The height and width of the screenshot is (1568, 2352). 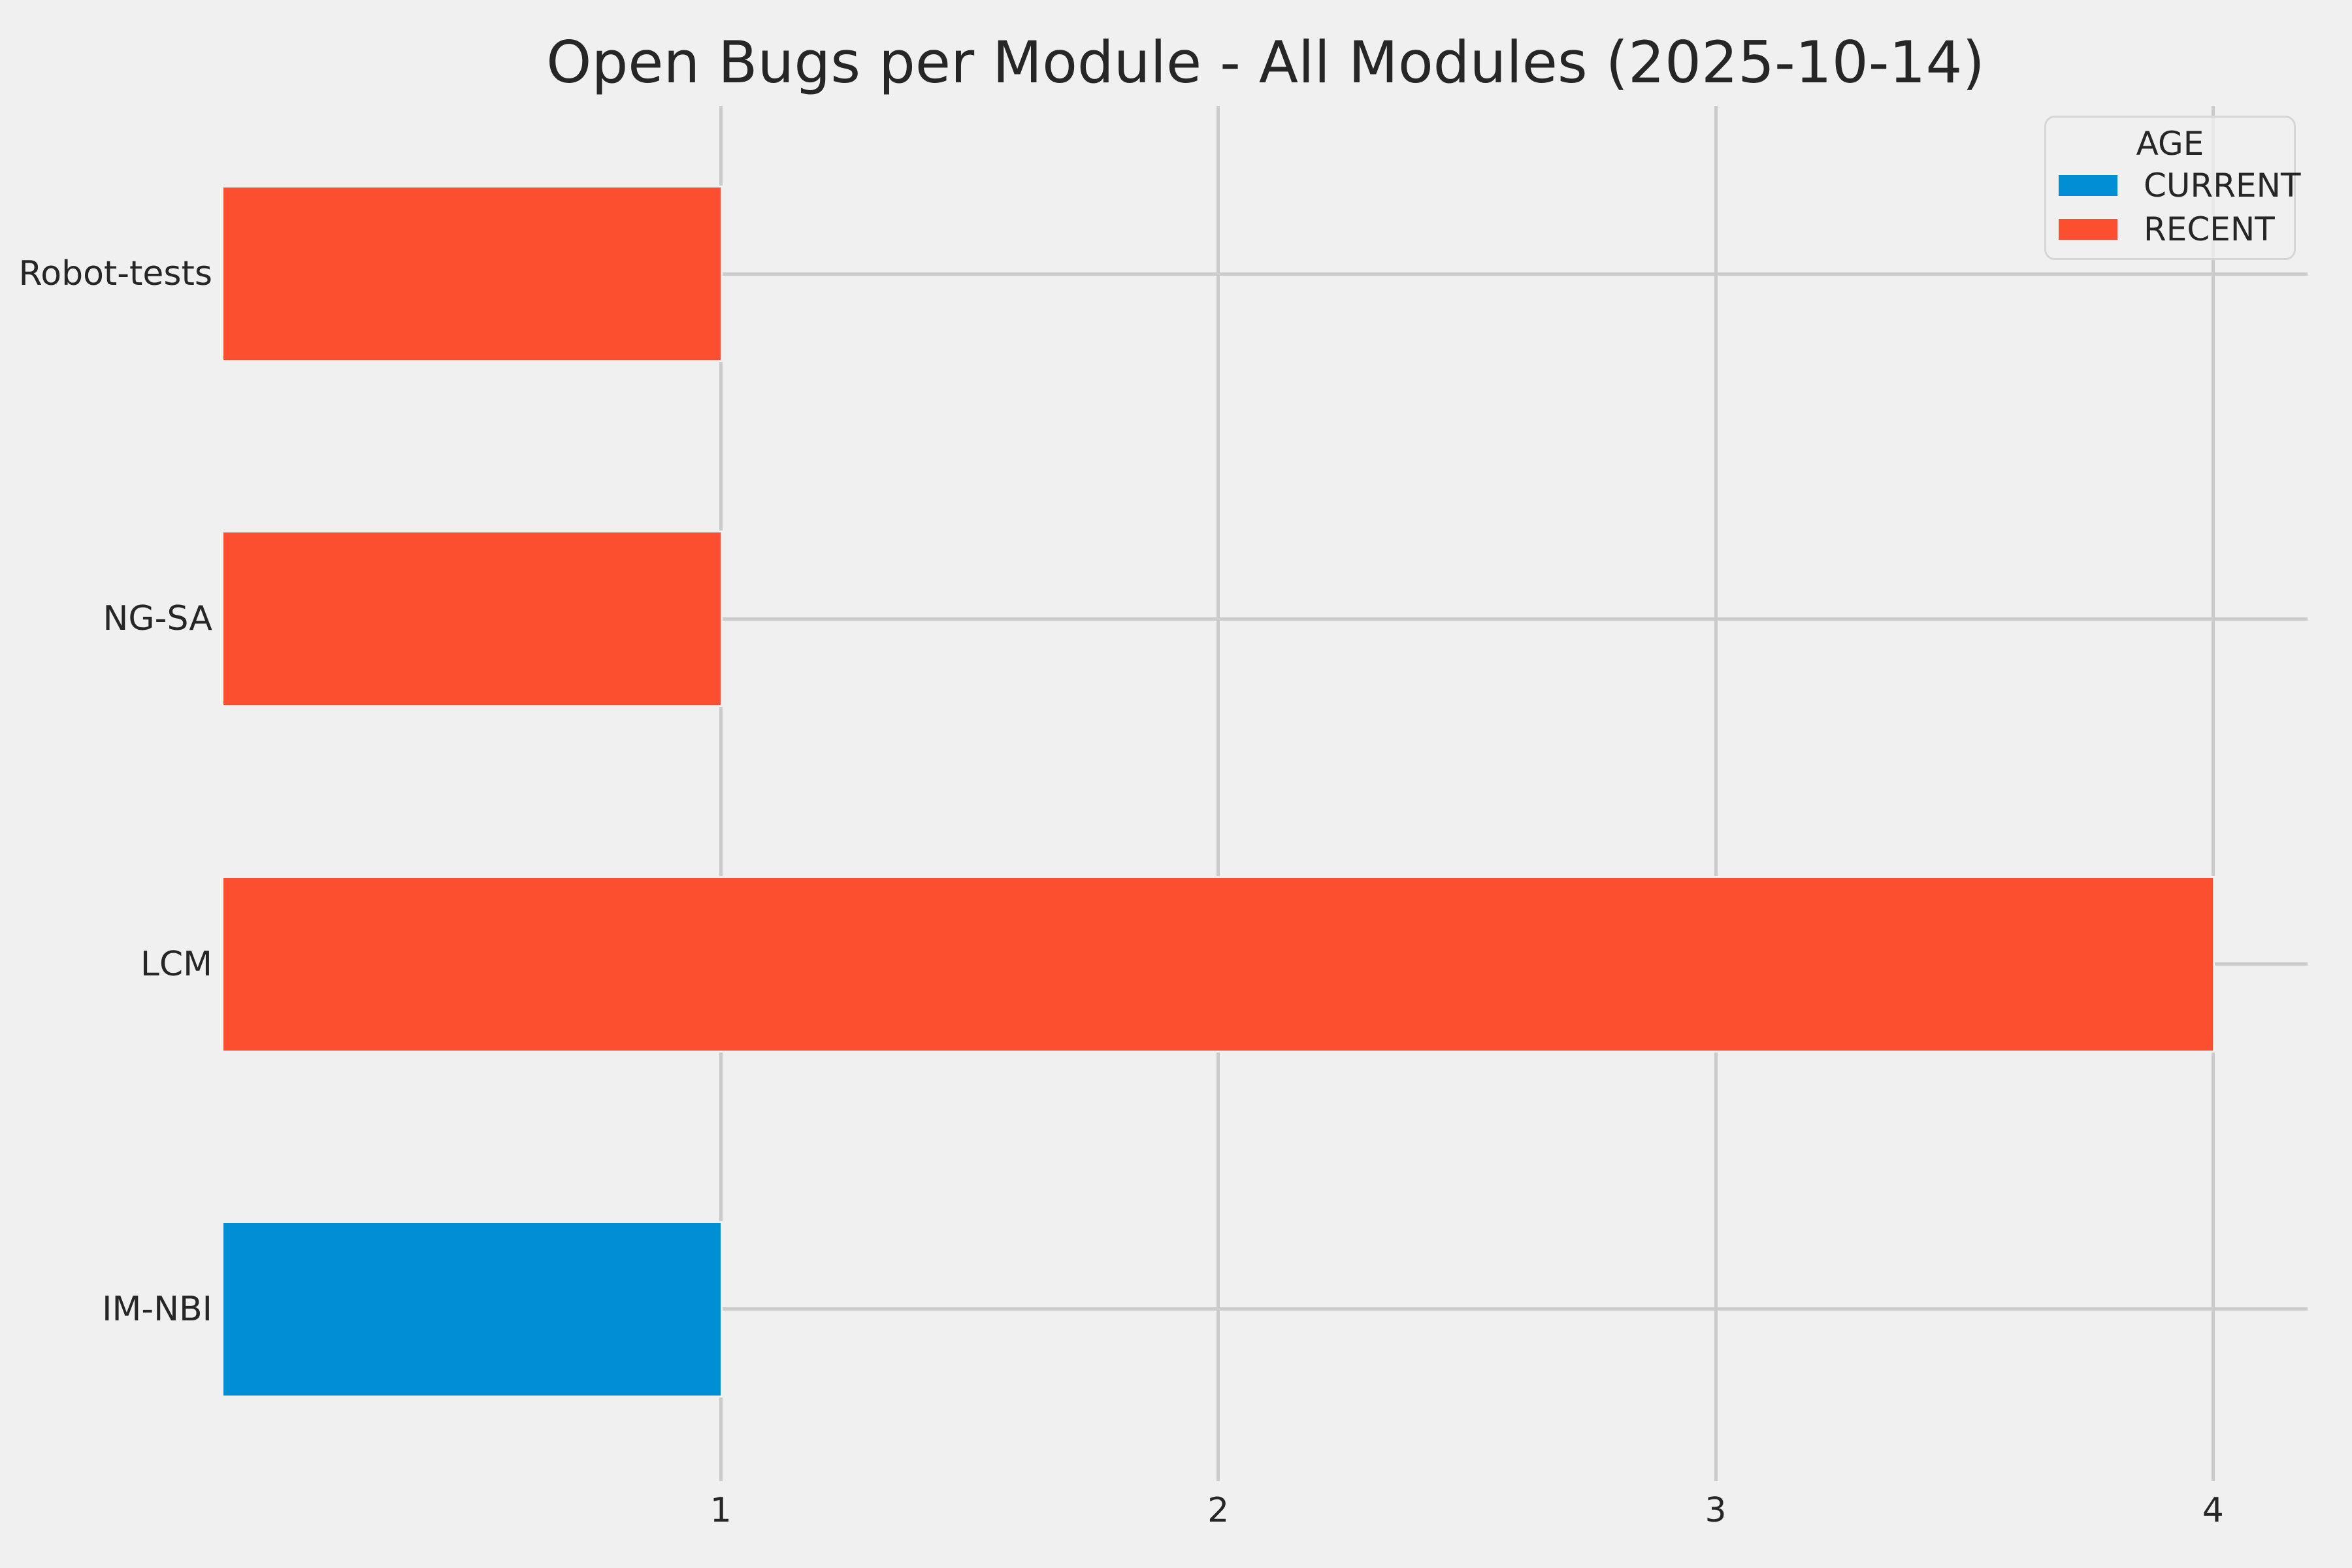 What do you see at coordinates (176, 964) in the screenshot?
I see `y-label-lcm: LCM` at bounding box center [176, 964].